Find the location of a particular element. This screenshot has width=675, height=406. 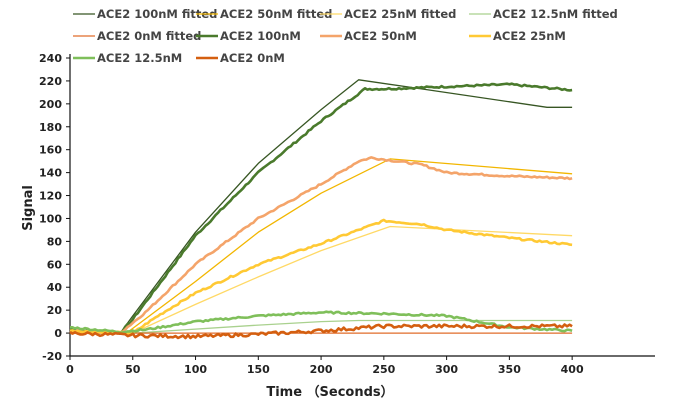

y-tick-label: 20 is located at coordinates (55, 310).